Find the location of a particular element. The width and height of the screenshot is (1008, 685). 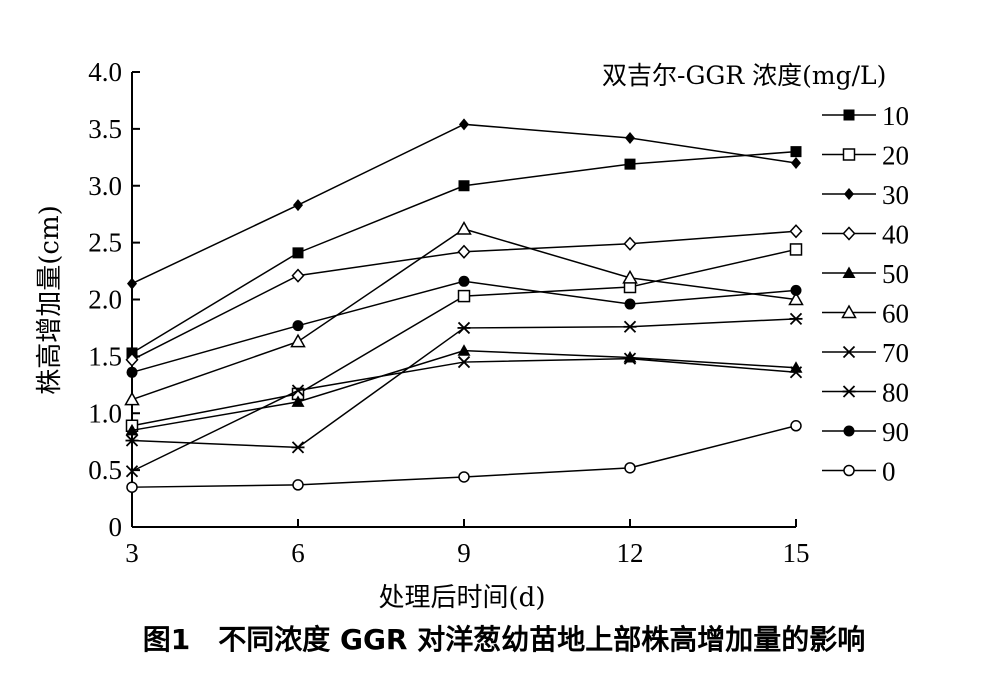

y-tick-label: 0 is located at coordinates (116, 527).